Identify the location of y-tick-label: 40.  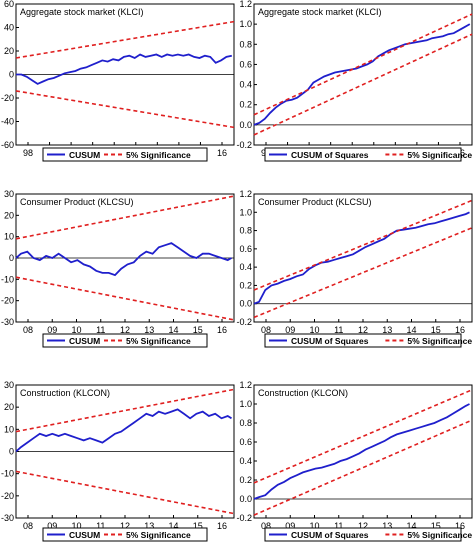
(9, 28).